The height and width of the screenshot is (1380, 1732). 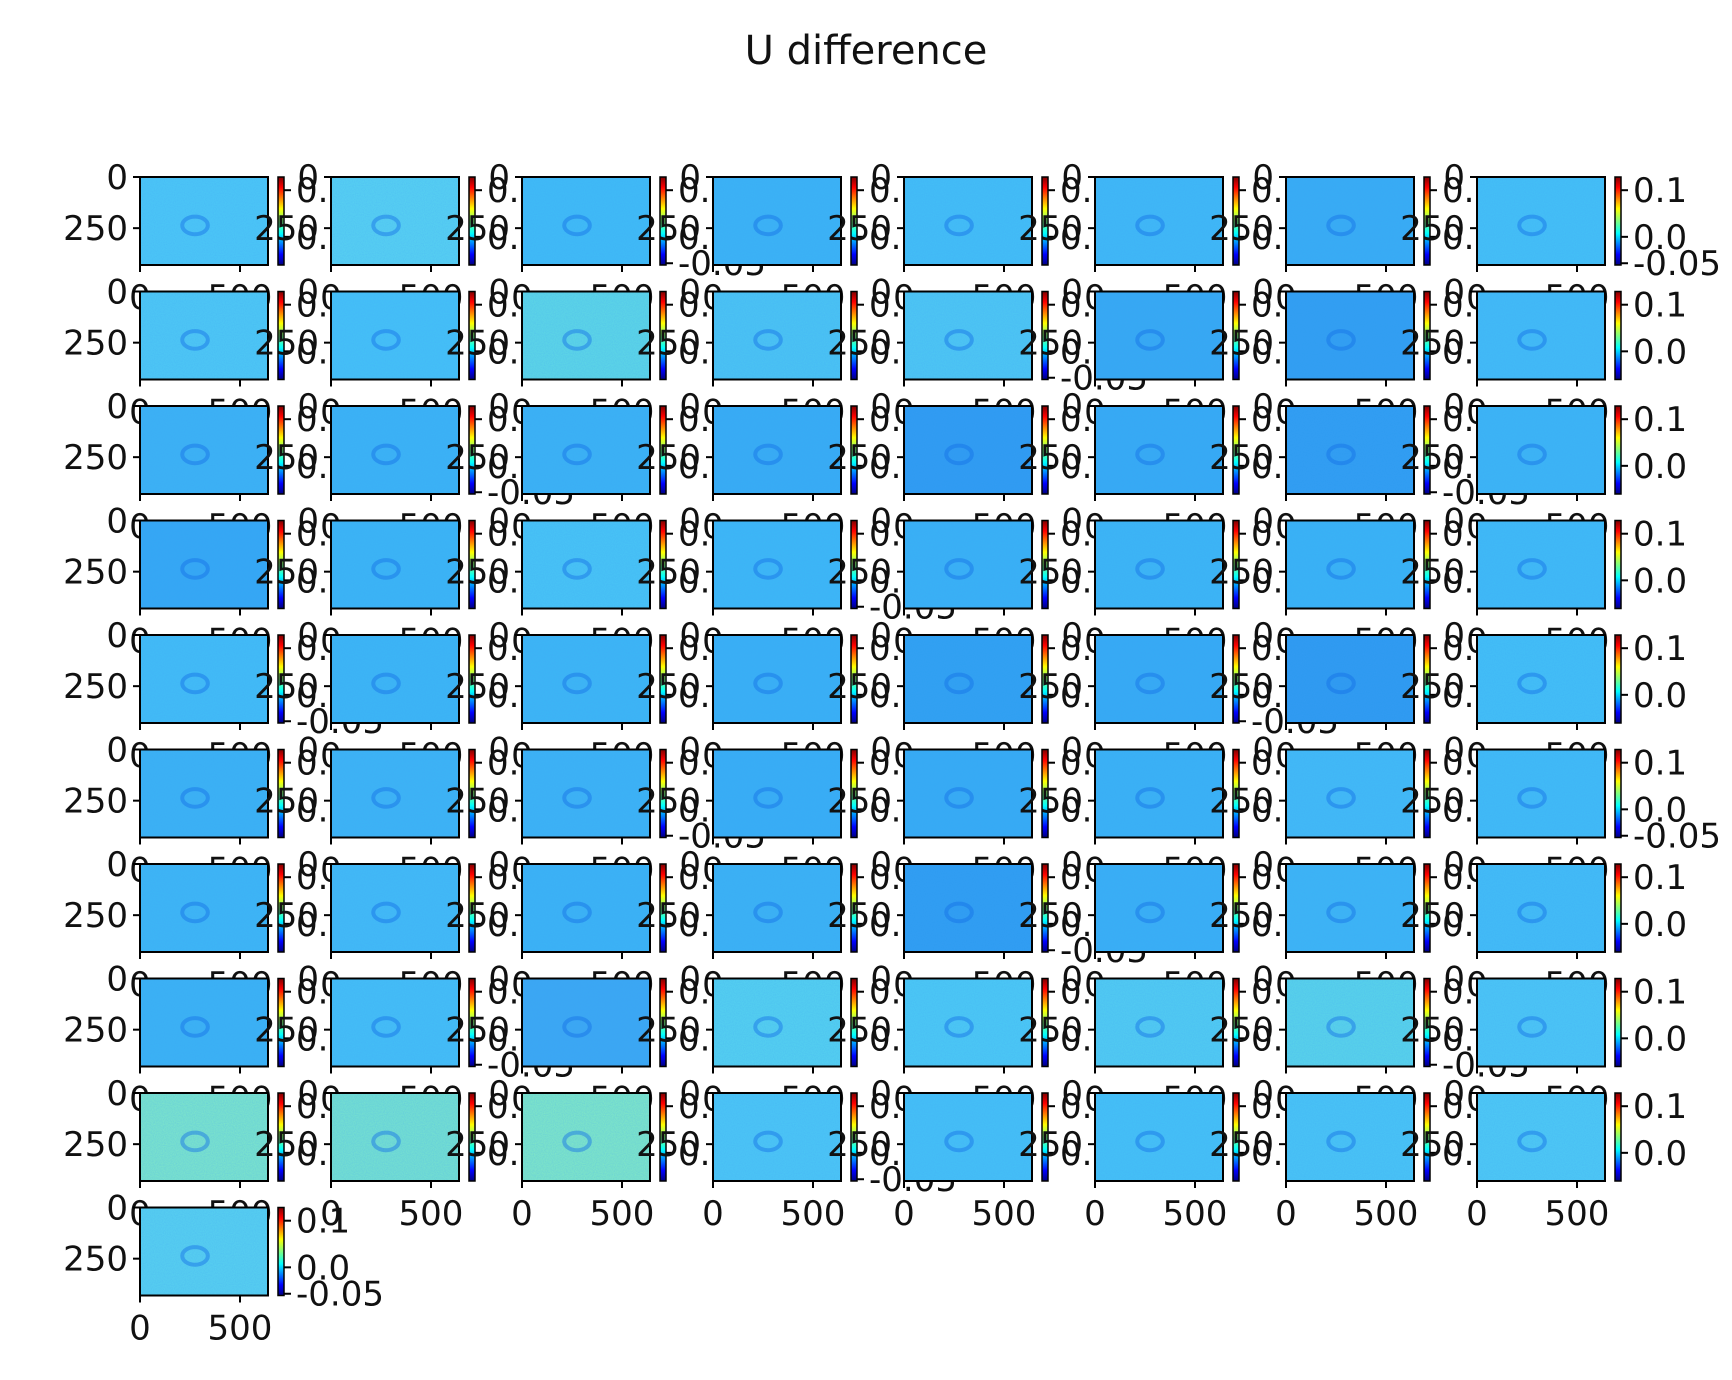 What do you see at coordinates (866, 51) in the screenshot?
I see `figure-title: U difference` at bounding box center [866, 51].